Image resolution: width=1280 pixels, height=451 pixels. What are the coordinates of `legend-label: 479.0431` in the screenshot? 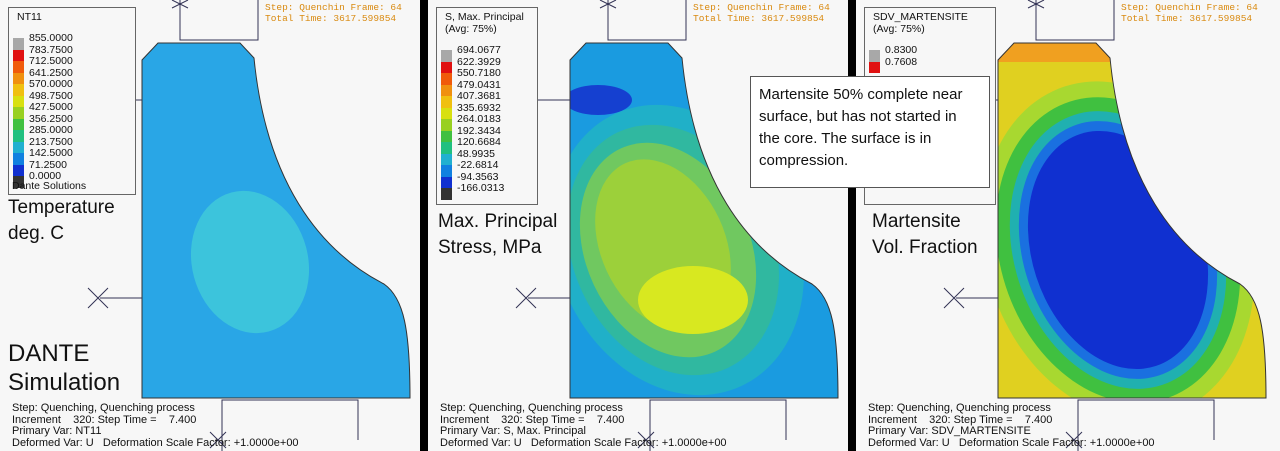 It's located at (479, 84).